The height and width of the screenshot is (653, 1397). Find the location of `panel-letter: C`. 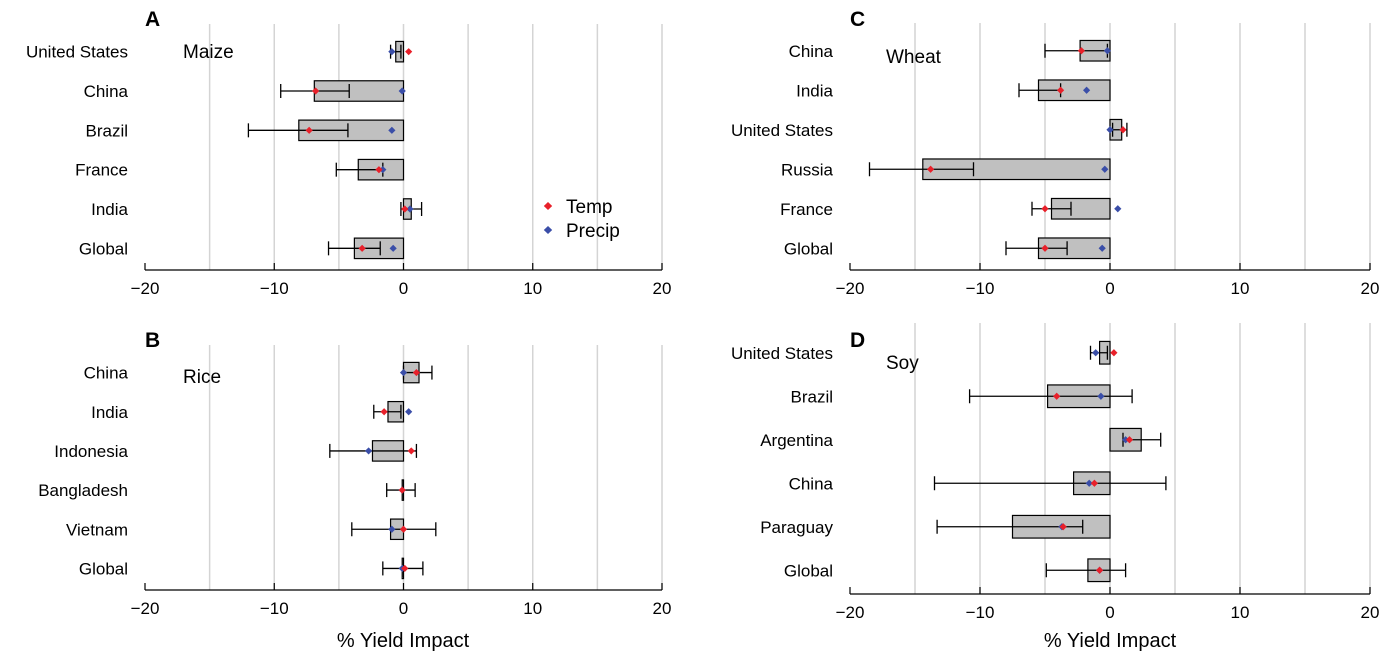

panel-letter: C is located at coordinates (857, 19).